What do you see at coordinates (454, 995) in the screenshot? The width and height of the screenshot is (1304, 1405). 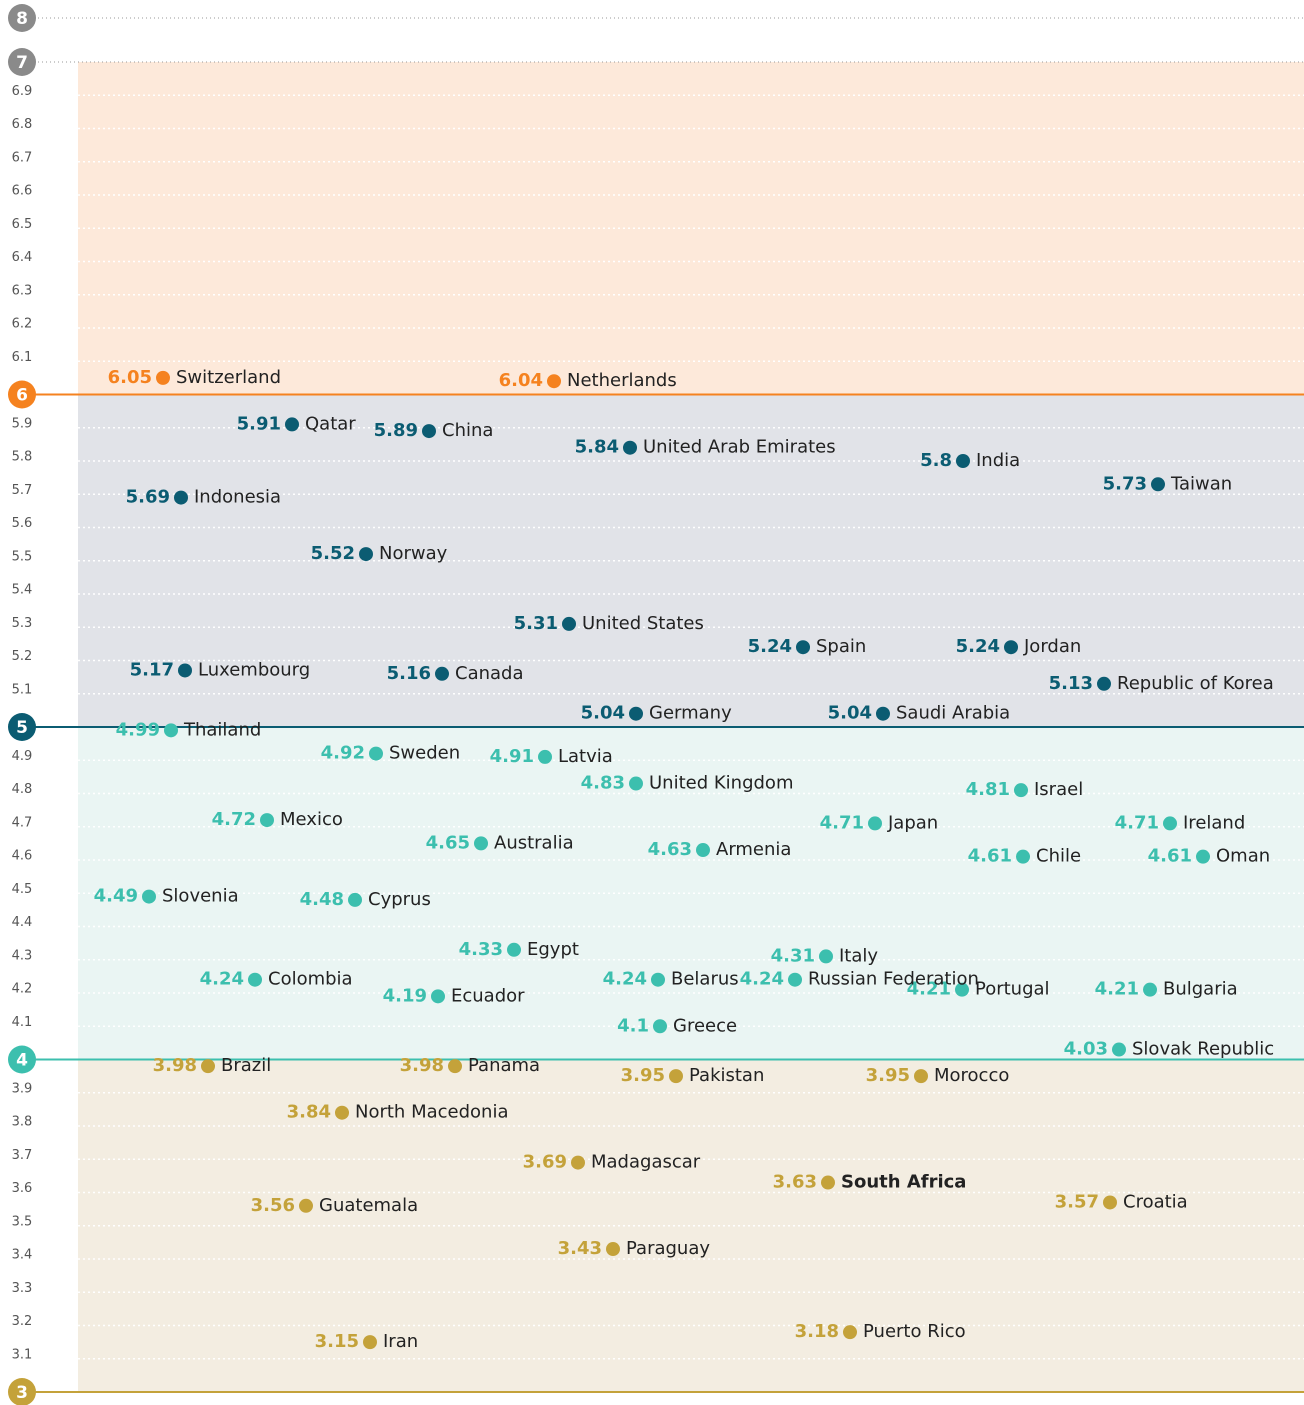 I see `point: 4.19 Ecuador` at bounding box center [454, 995].